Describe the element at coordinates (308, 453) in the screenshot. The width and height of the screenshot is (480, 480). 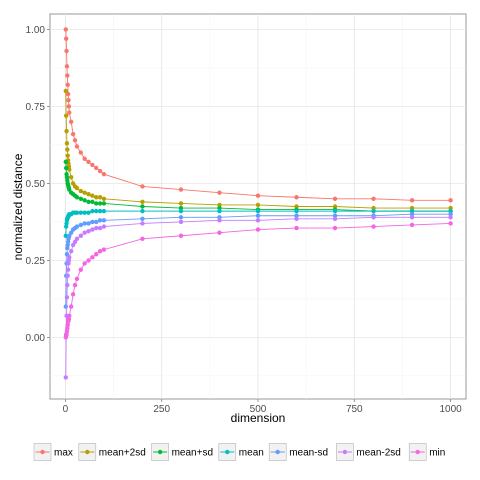
I see `legend-label: mean-sd` at that location.